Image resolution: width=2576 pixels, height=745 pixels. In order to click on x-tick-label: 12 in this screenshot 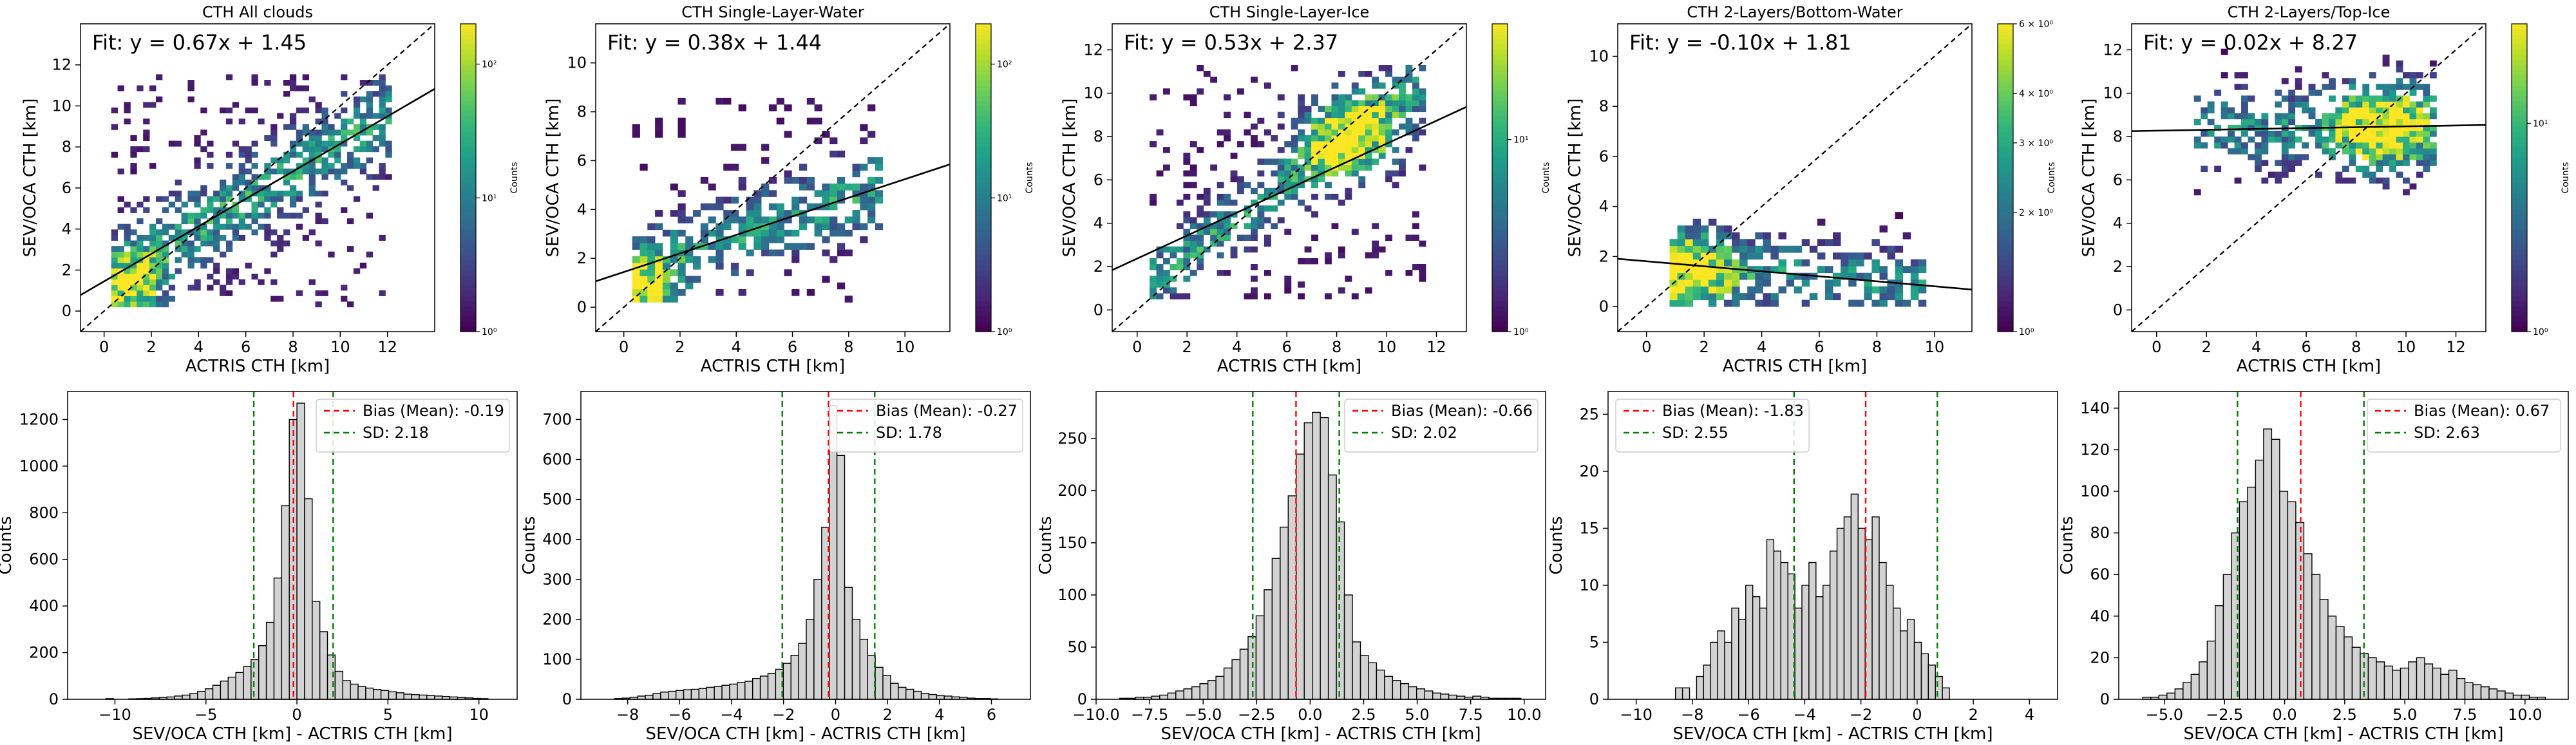, I will do `click(2456, 347)`.